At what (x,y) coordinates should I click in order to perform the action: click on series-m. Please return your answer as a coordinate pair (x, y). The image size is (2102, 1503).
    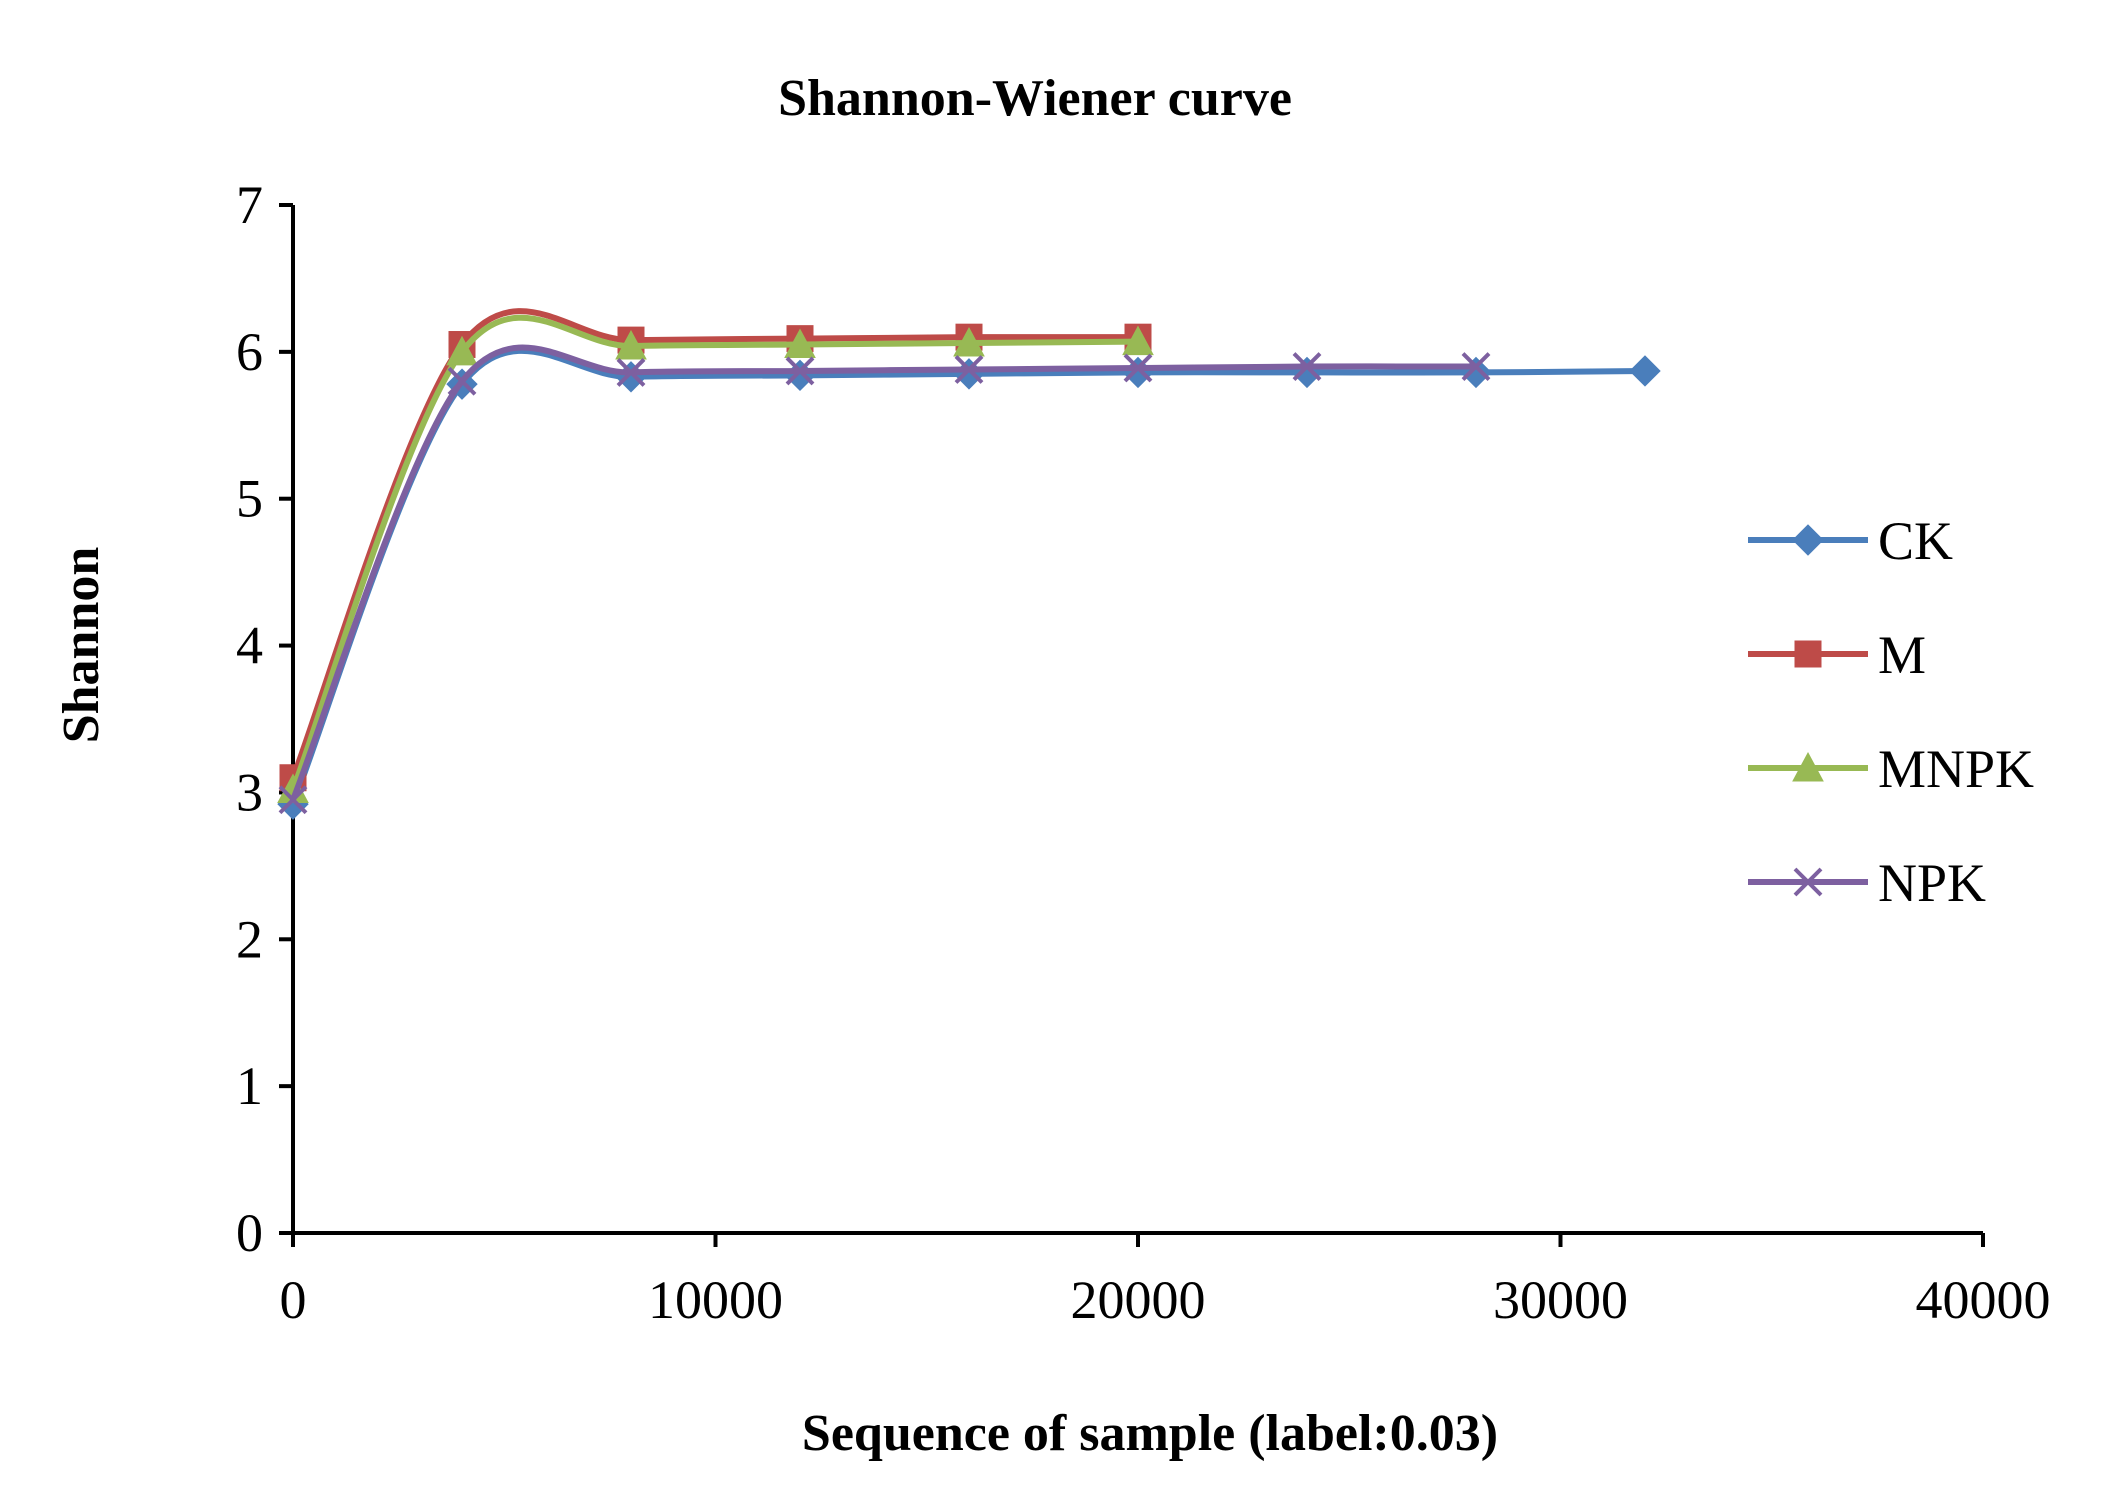
    Looking at the image, I should click on (715, 550).